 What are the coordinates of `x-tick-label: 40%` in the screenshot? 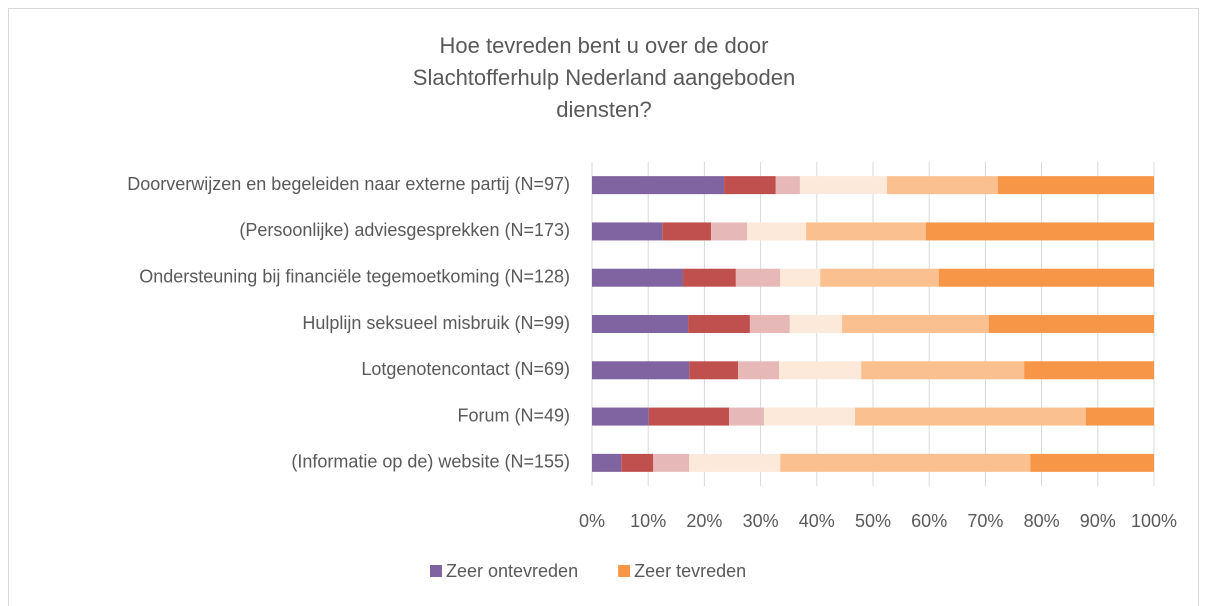 It's located at (817, 521).